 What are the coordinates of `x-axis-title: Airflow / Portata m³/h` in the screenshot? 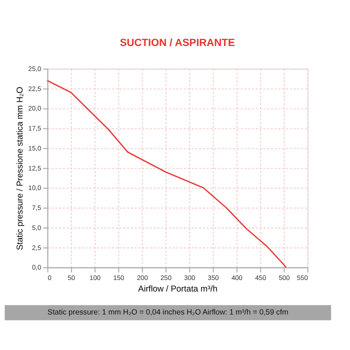 It's located at (178, 288).